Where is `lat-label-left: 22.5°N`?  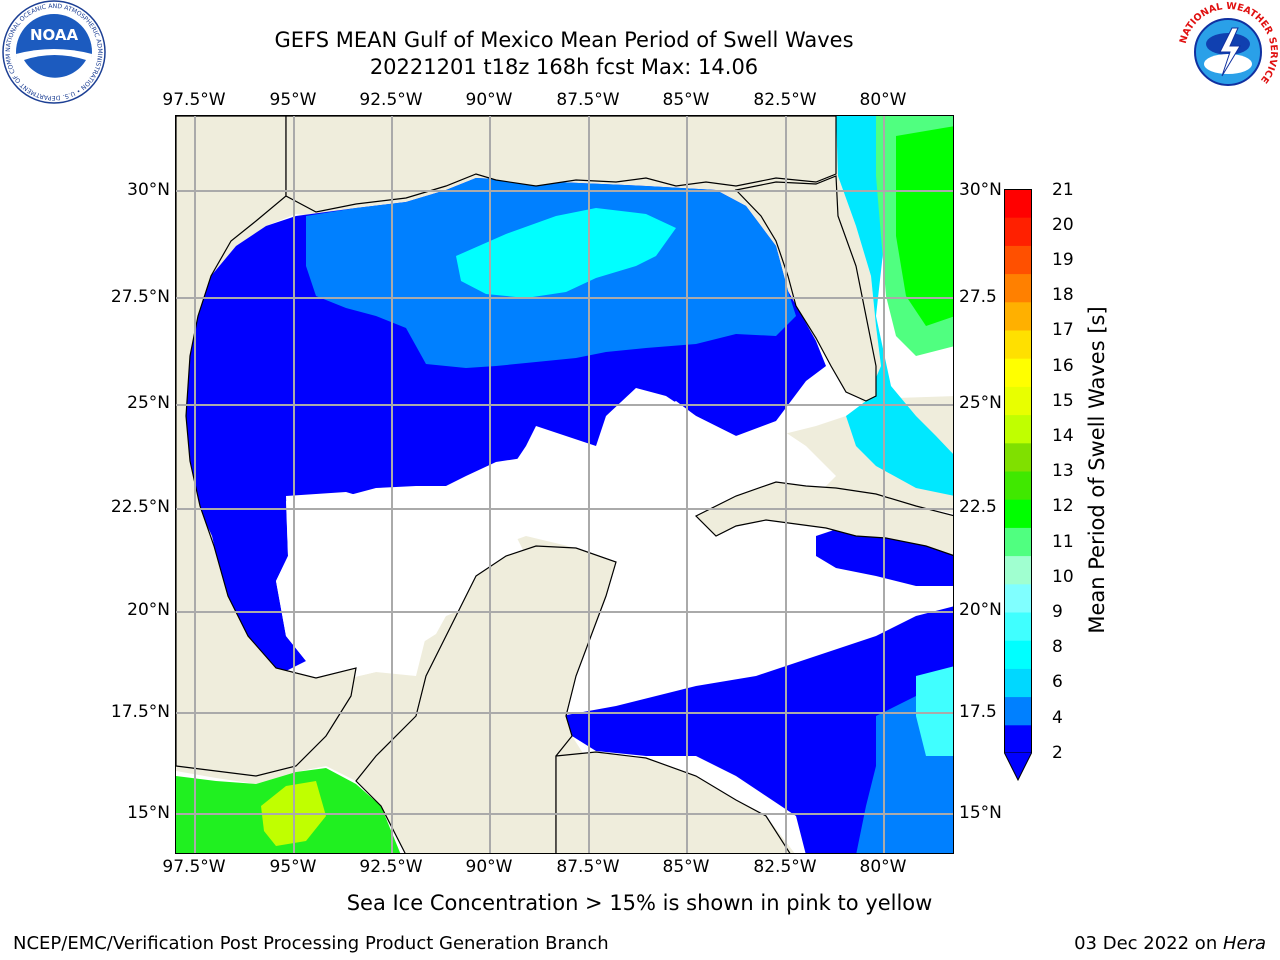 lat-label-left: 22.5°N is located at coordinates (140, 507).